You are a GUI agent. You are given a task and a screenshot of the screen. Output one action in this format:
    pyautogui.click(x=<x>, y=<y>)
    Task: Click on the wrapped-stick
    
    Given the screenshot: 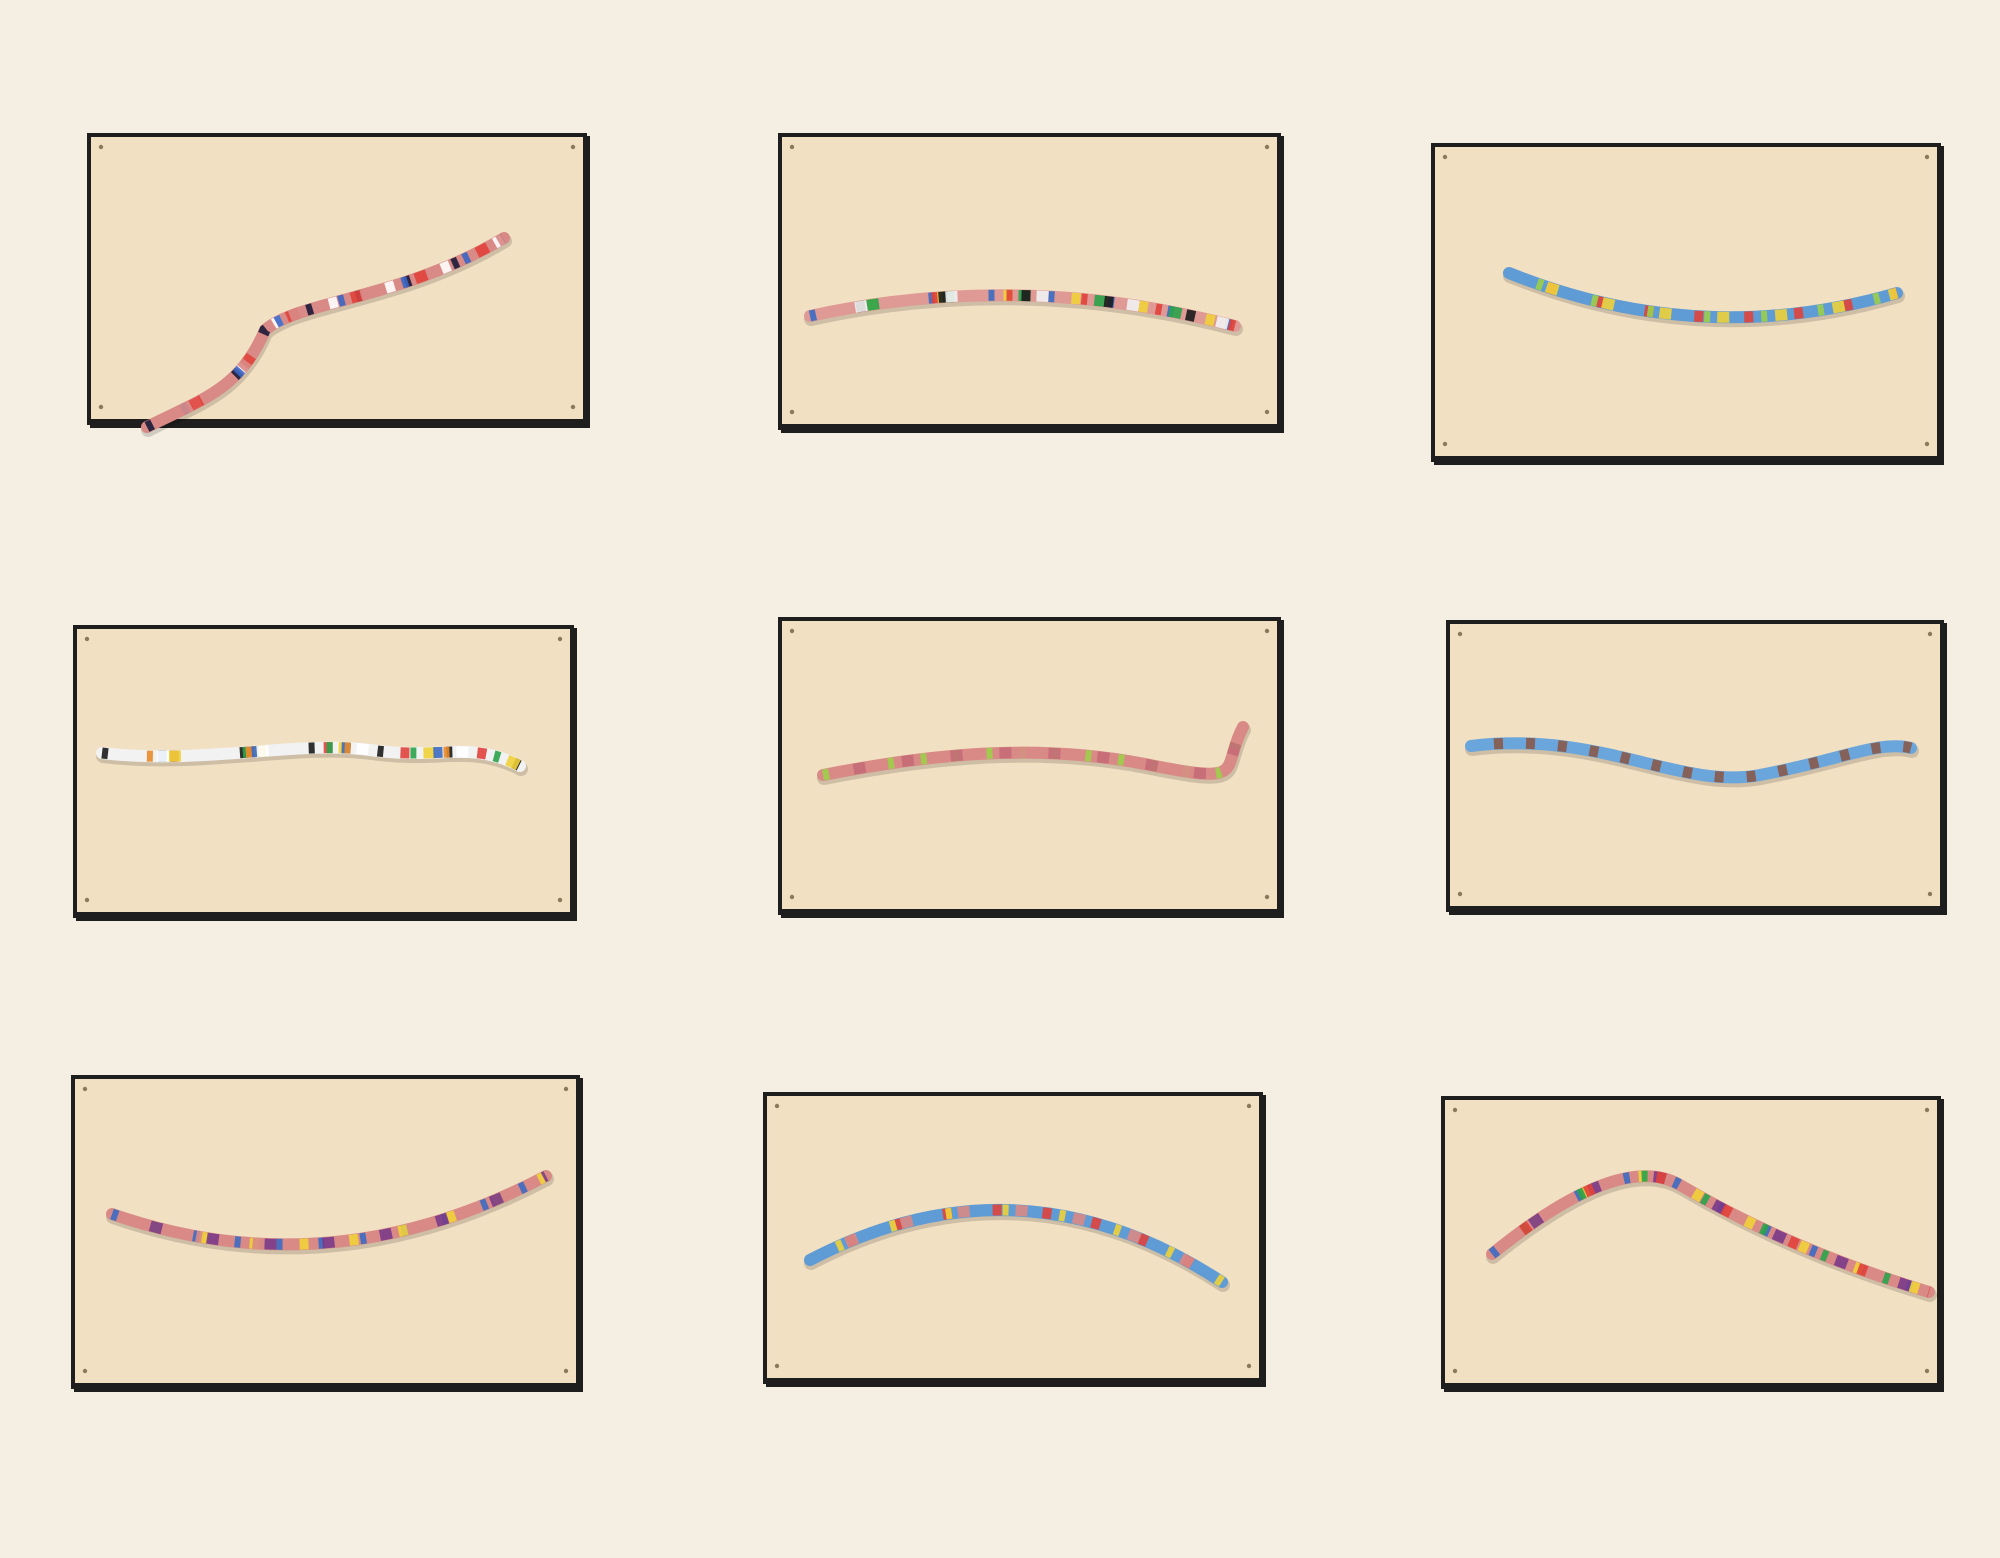 What is the action you would take?
    pyautogui.click(x=1710, y=1234)
    